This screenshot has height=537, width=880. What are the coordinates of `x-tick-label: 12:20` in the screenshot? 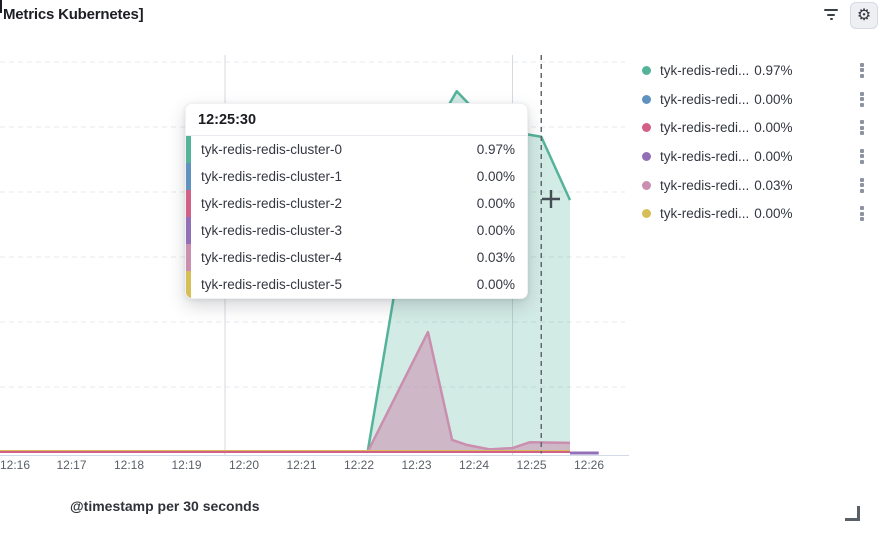 It's located at (244, 465).